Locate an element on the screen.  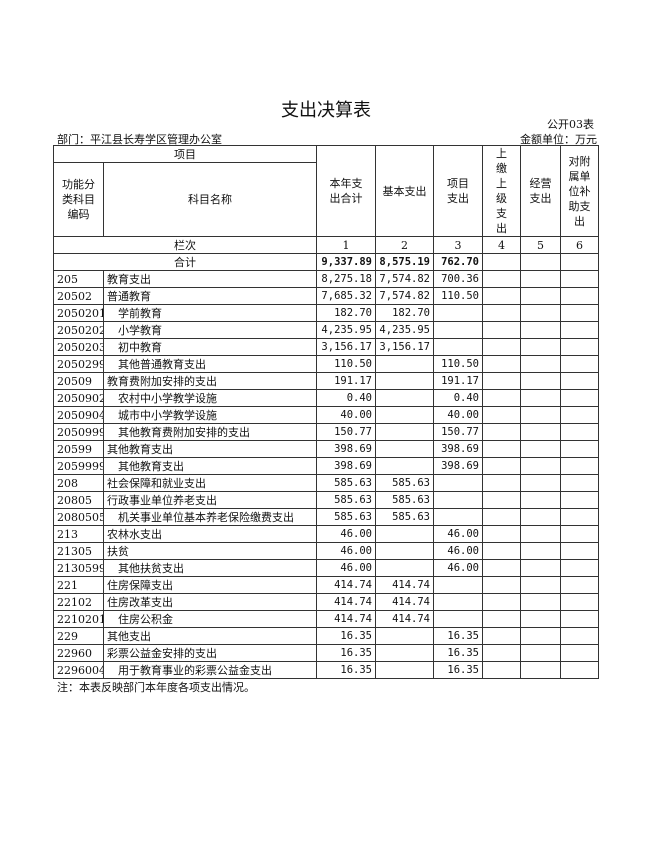
table-row: 221 住房保障支出 414.74 414.74 is located at coordinates (326, 585).